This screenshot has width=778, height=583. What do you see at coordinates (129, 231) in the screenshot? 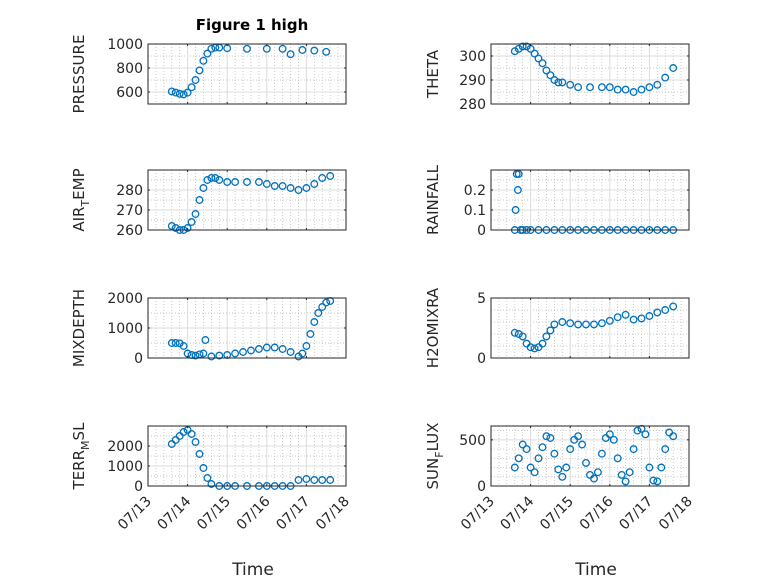
I see `y-tick-label: 260` at bounding box center [129, 231].